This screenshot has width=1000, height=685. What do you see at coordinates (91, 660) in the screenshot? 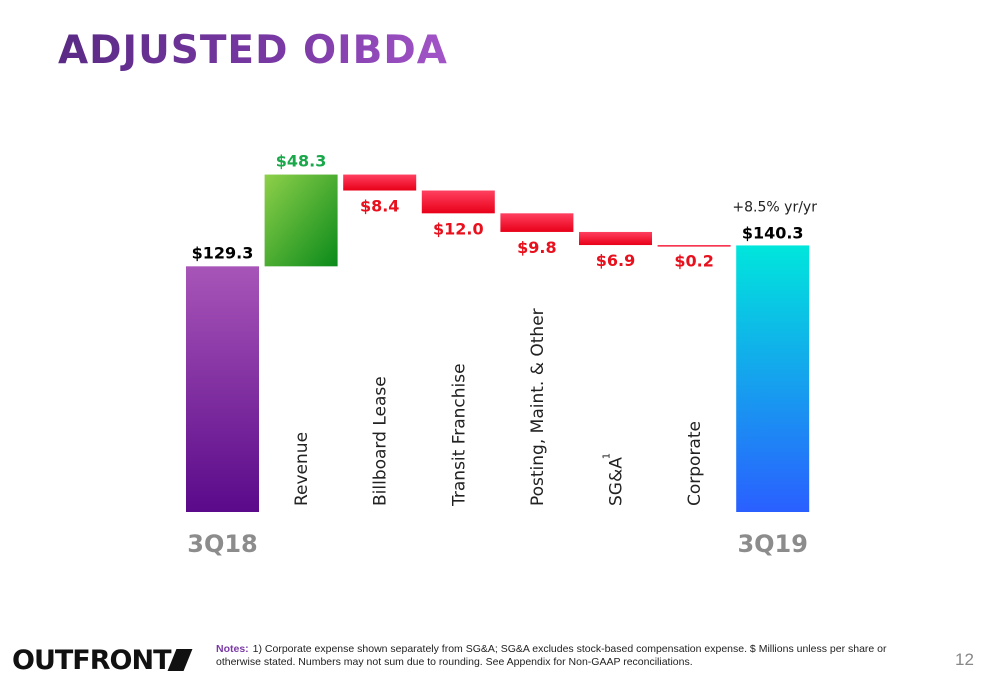
I see `logo-text: OUTFRONT` at bounding box center [91, 660].